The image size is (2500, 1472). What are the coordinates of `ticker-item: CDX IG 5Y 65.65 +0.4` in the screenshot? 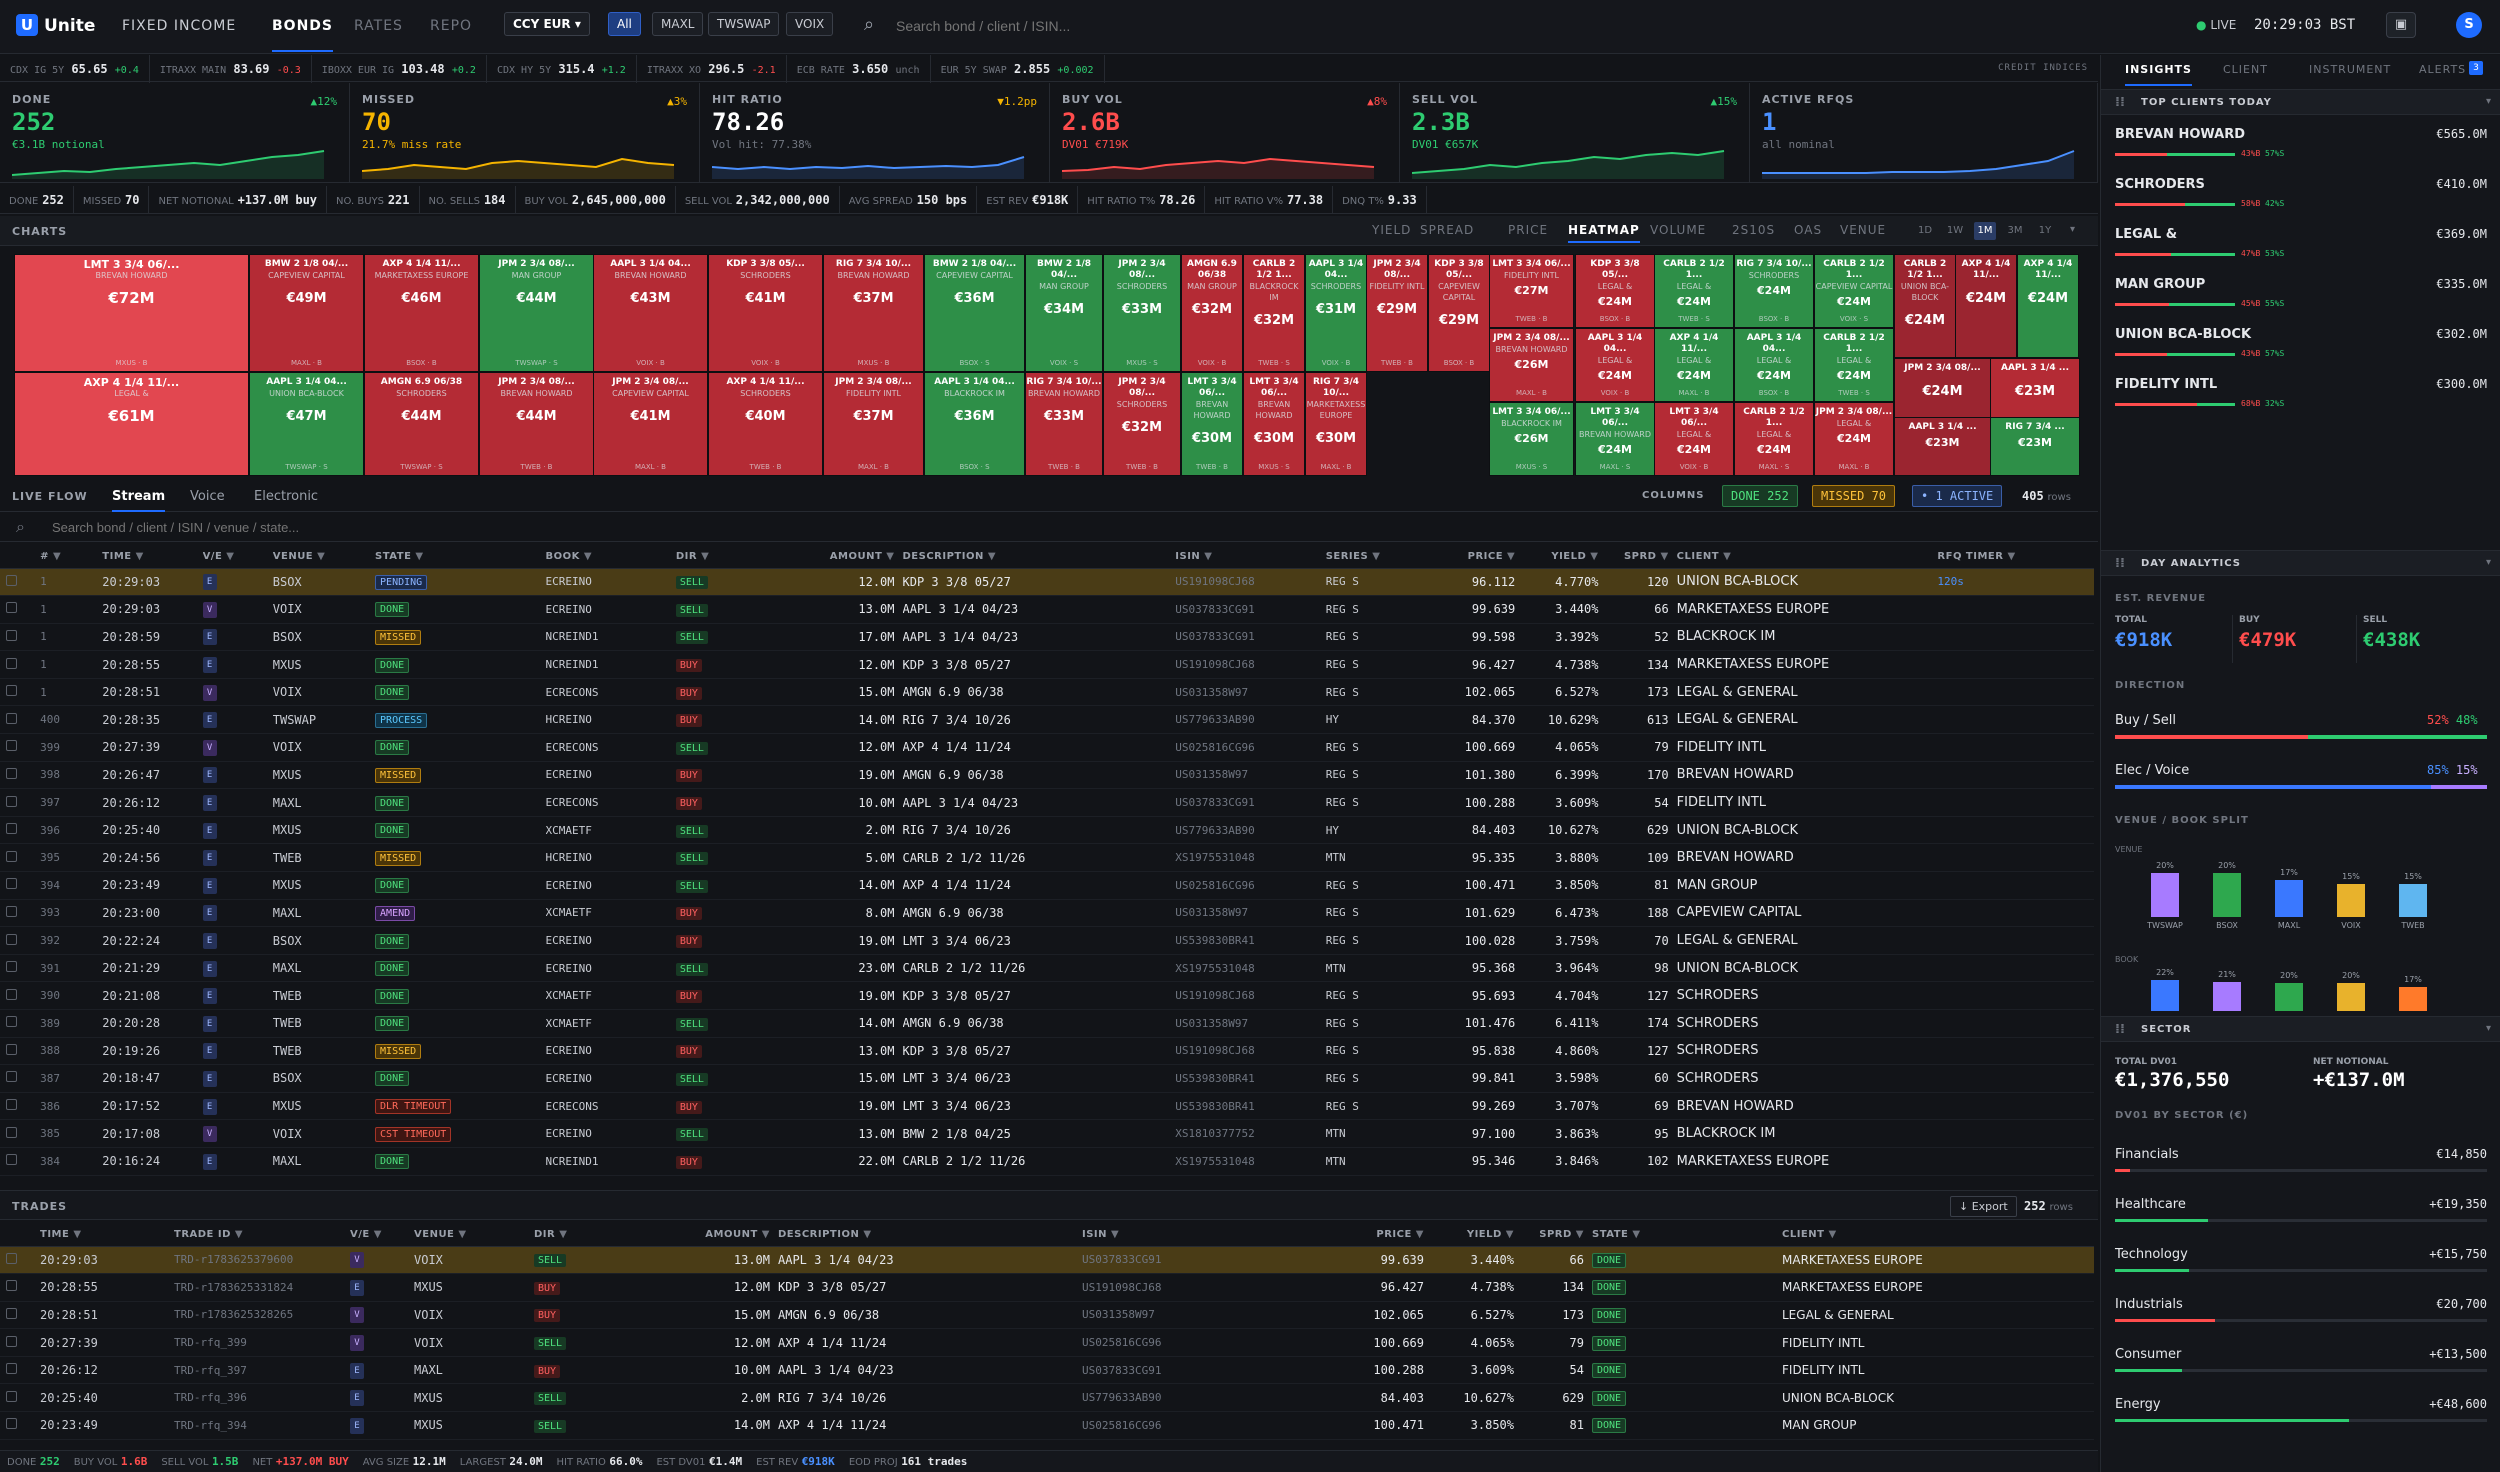 It's located at (75, 69).